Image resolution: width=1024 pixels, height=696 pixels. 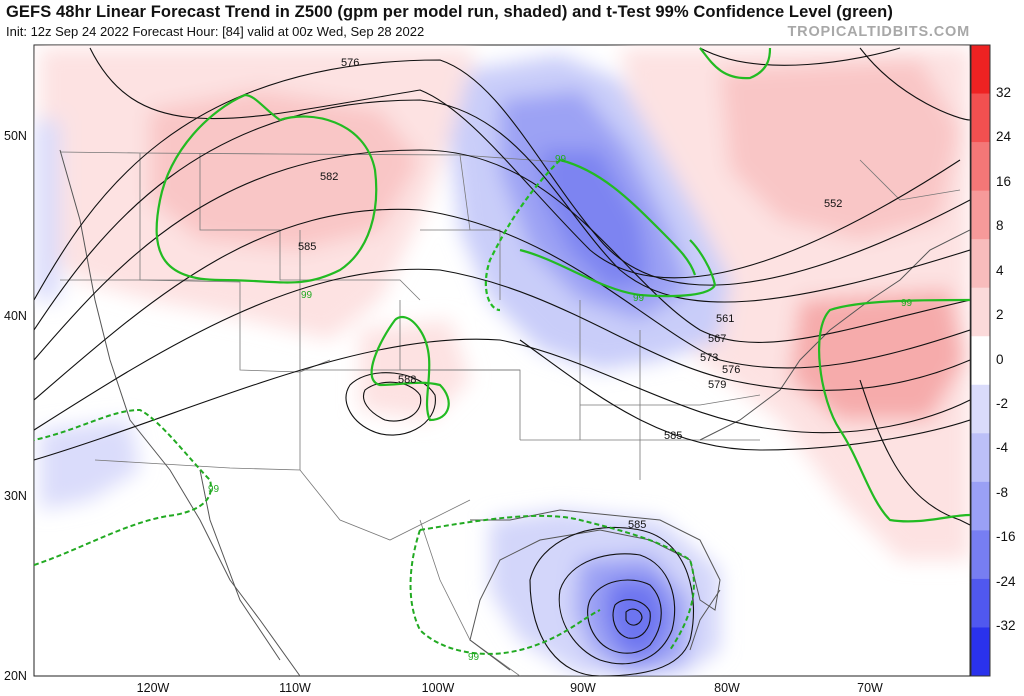 What do you see at coordinates (583, 688) in the screenshot?
I see `lon-label: 90W` at bounding box center [583, 688].